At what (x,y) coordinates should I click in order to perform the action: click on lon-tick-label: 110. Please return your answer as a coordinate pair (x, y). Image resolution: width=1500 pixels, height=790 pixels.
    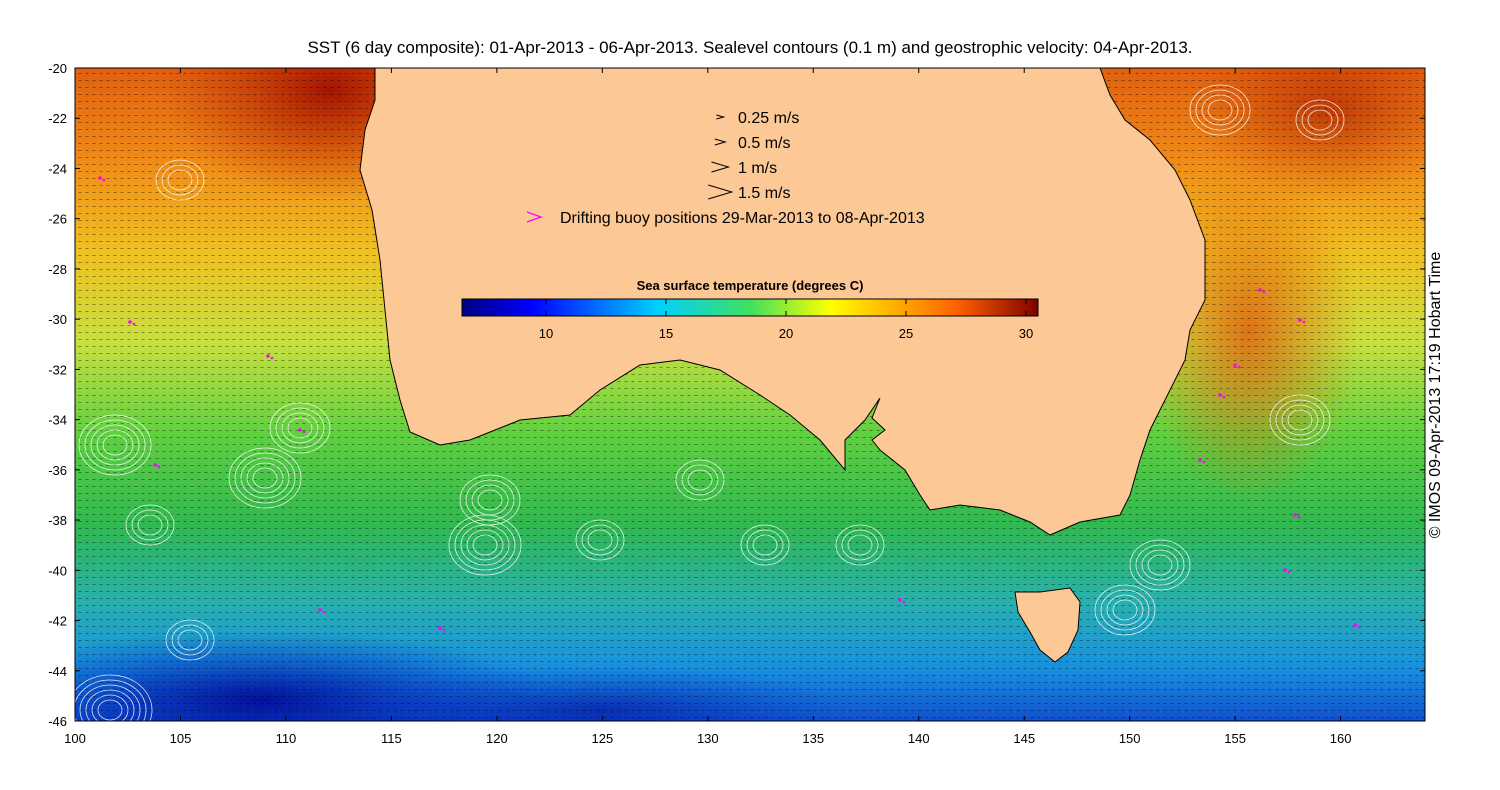
    Looking at the image, I should click on (286, 738).